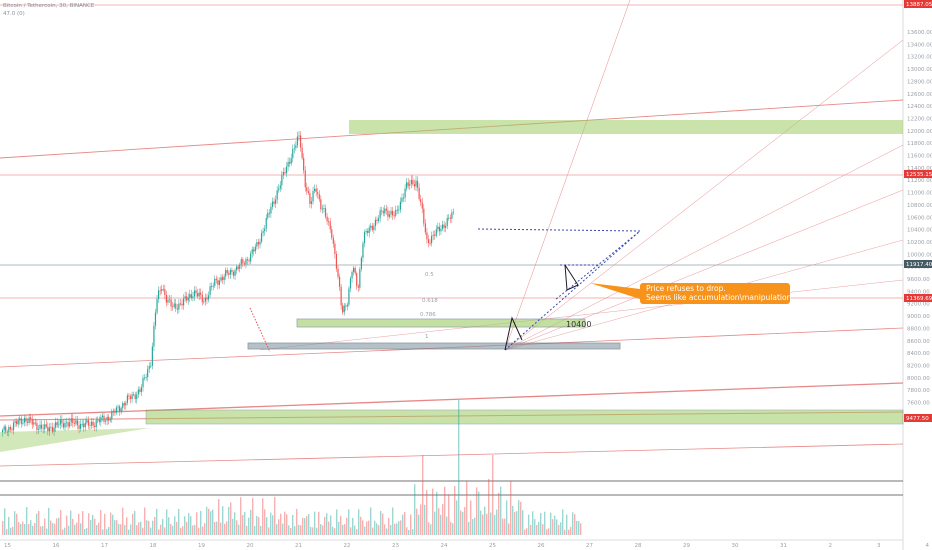  What do you see at coordinates (626, 127) in the screenshot?
I see `supply-zone` at bounding box center [626, 127].